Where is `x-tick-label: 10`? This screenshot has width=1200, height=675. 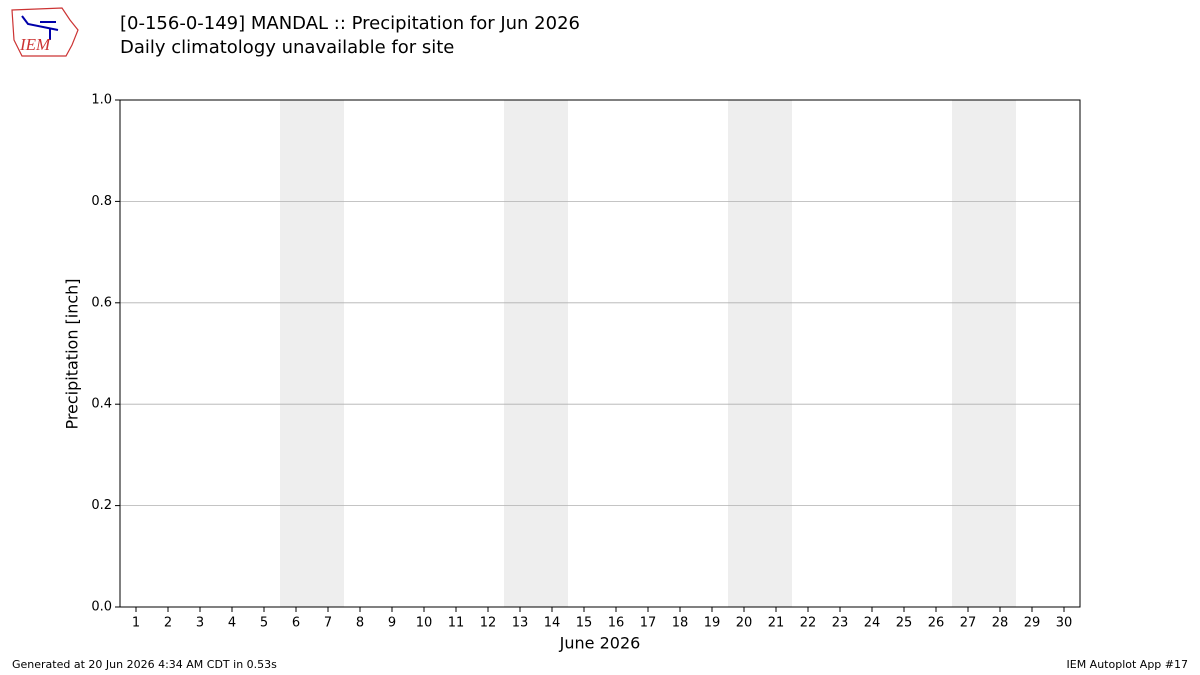
x-tick-label: 10 is located at coordinates (424, 623).